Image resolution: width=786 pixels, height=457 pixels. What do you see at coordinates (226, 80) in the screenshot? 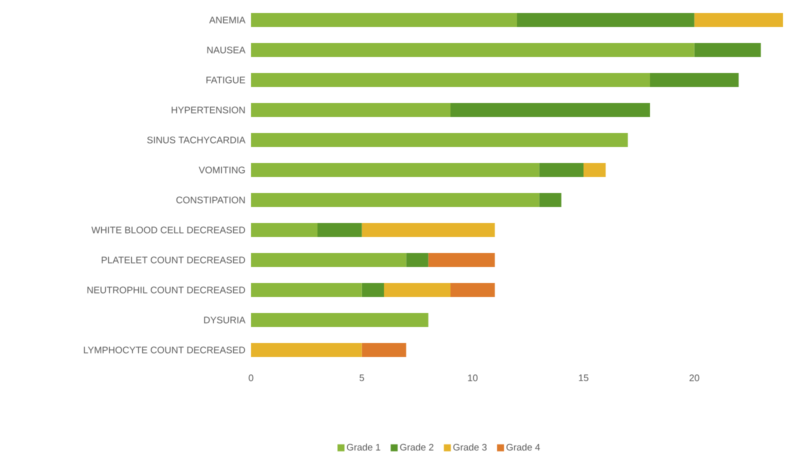
I see `y-tick-label: FATIGUE` at bounding box center [226, 80].